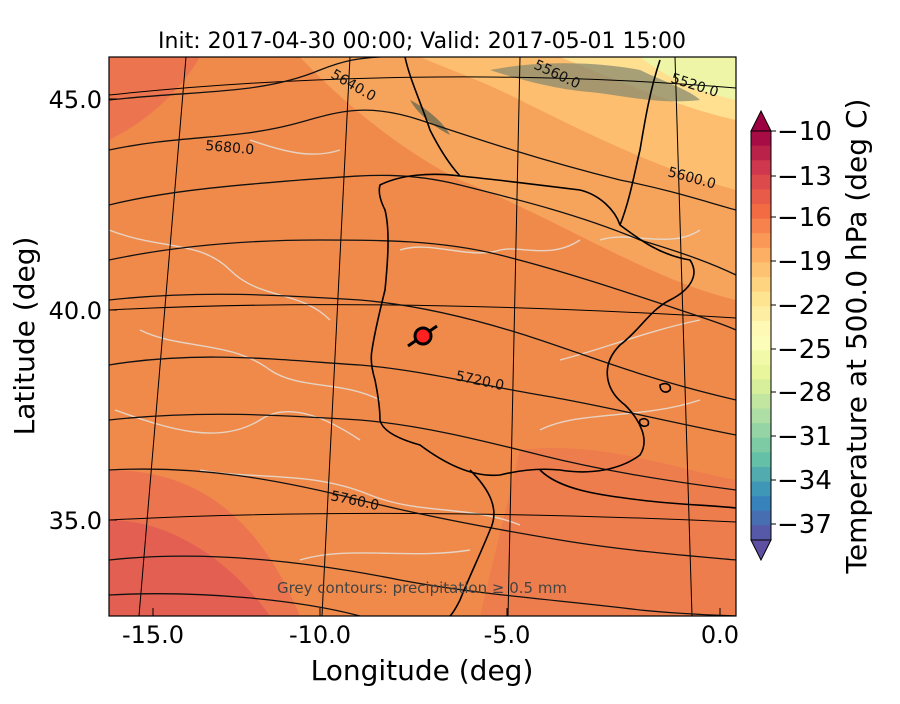 The width and height of the screenshot is (900, 704). What do you see at coordinates (804, 525) in the screenshot?
I see `colorbar-tick-label: −37` at bounding box center [804, 525].